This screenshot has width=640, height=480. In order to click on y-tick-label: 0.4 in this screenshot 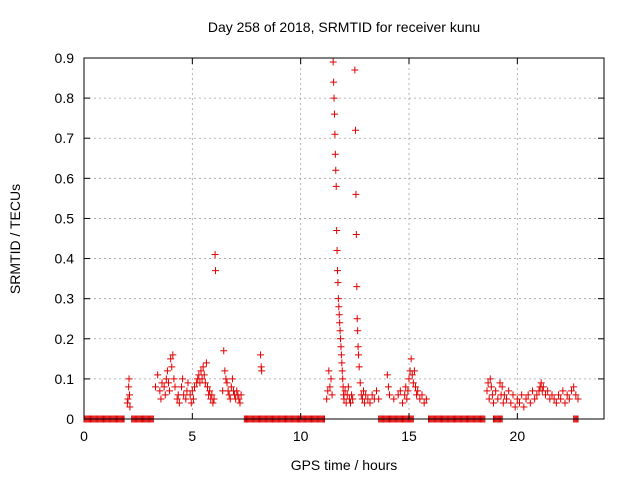, I will do `click(65, 259)`.